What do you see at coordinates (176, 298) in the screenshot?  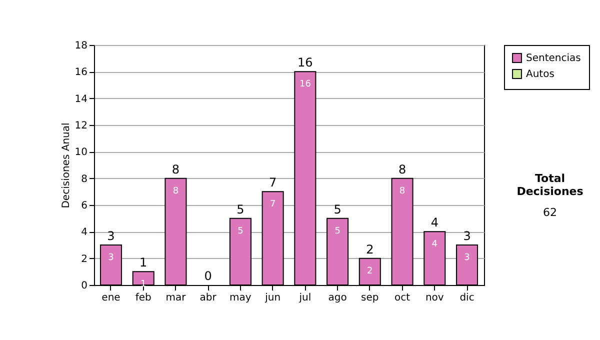 I see `x-tick-label: mar` at bounding box center [176, 298].